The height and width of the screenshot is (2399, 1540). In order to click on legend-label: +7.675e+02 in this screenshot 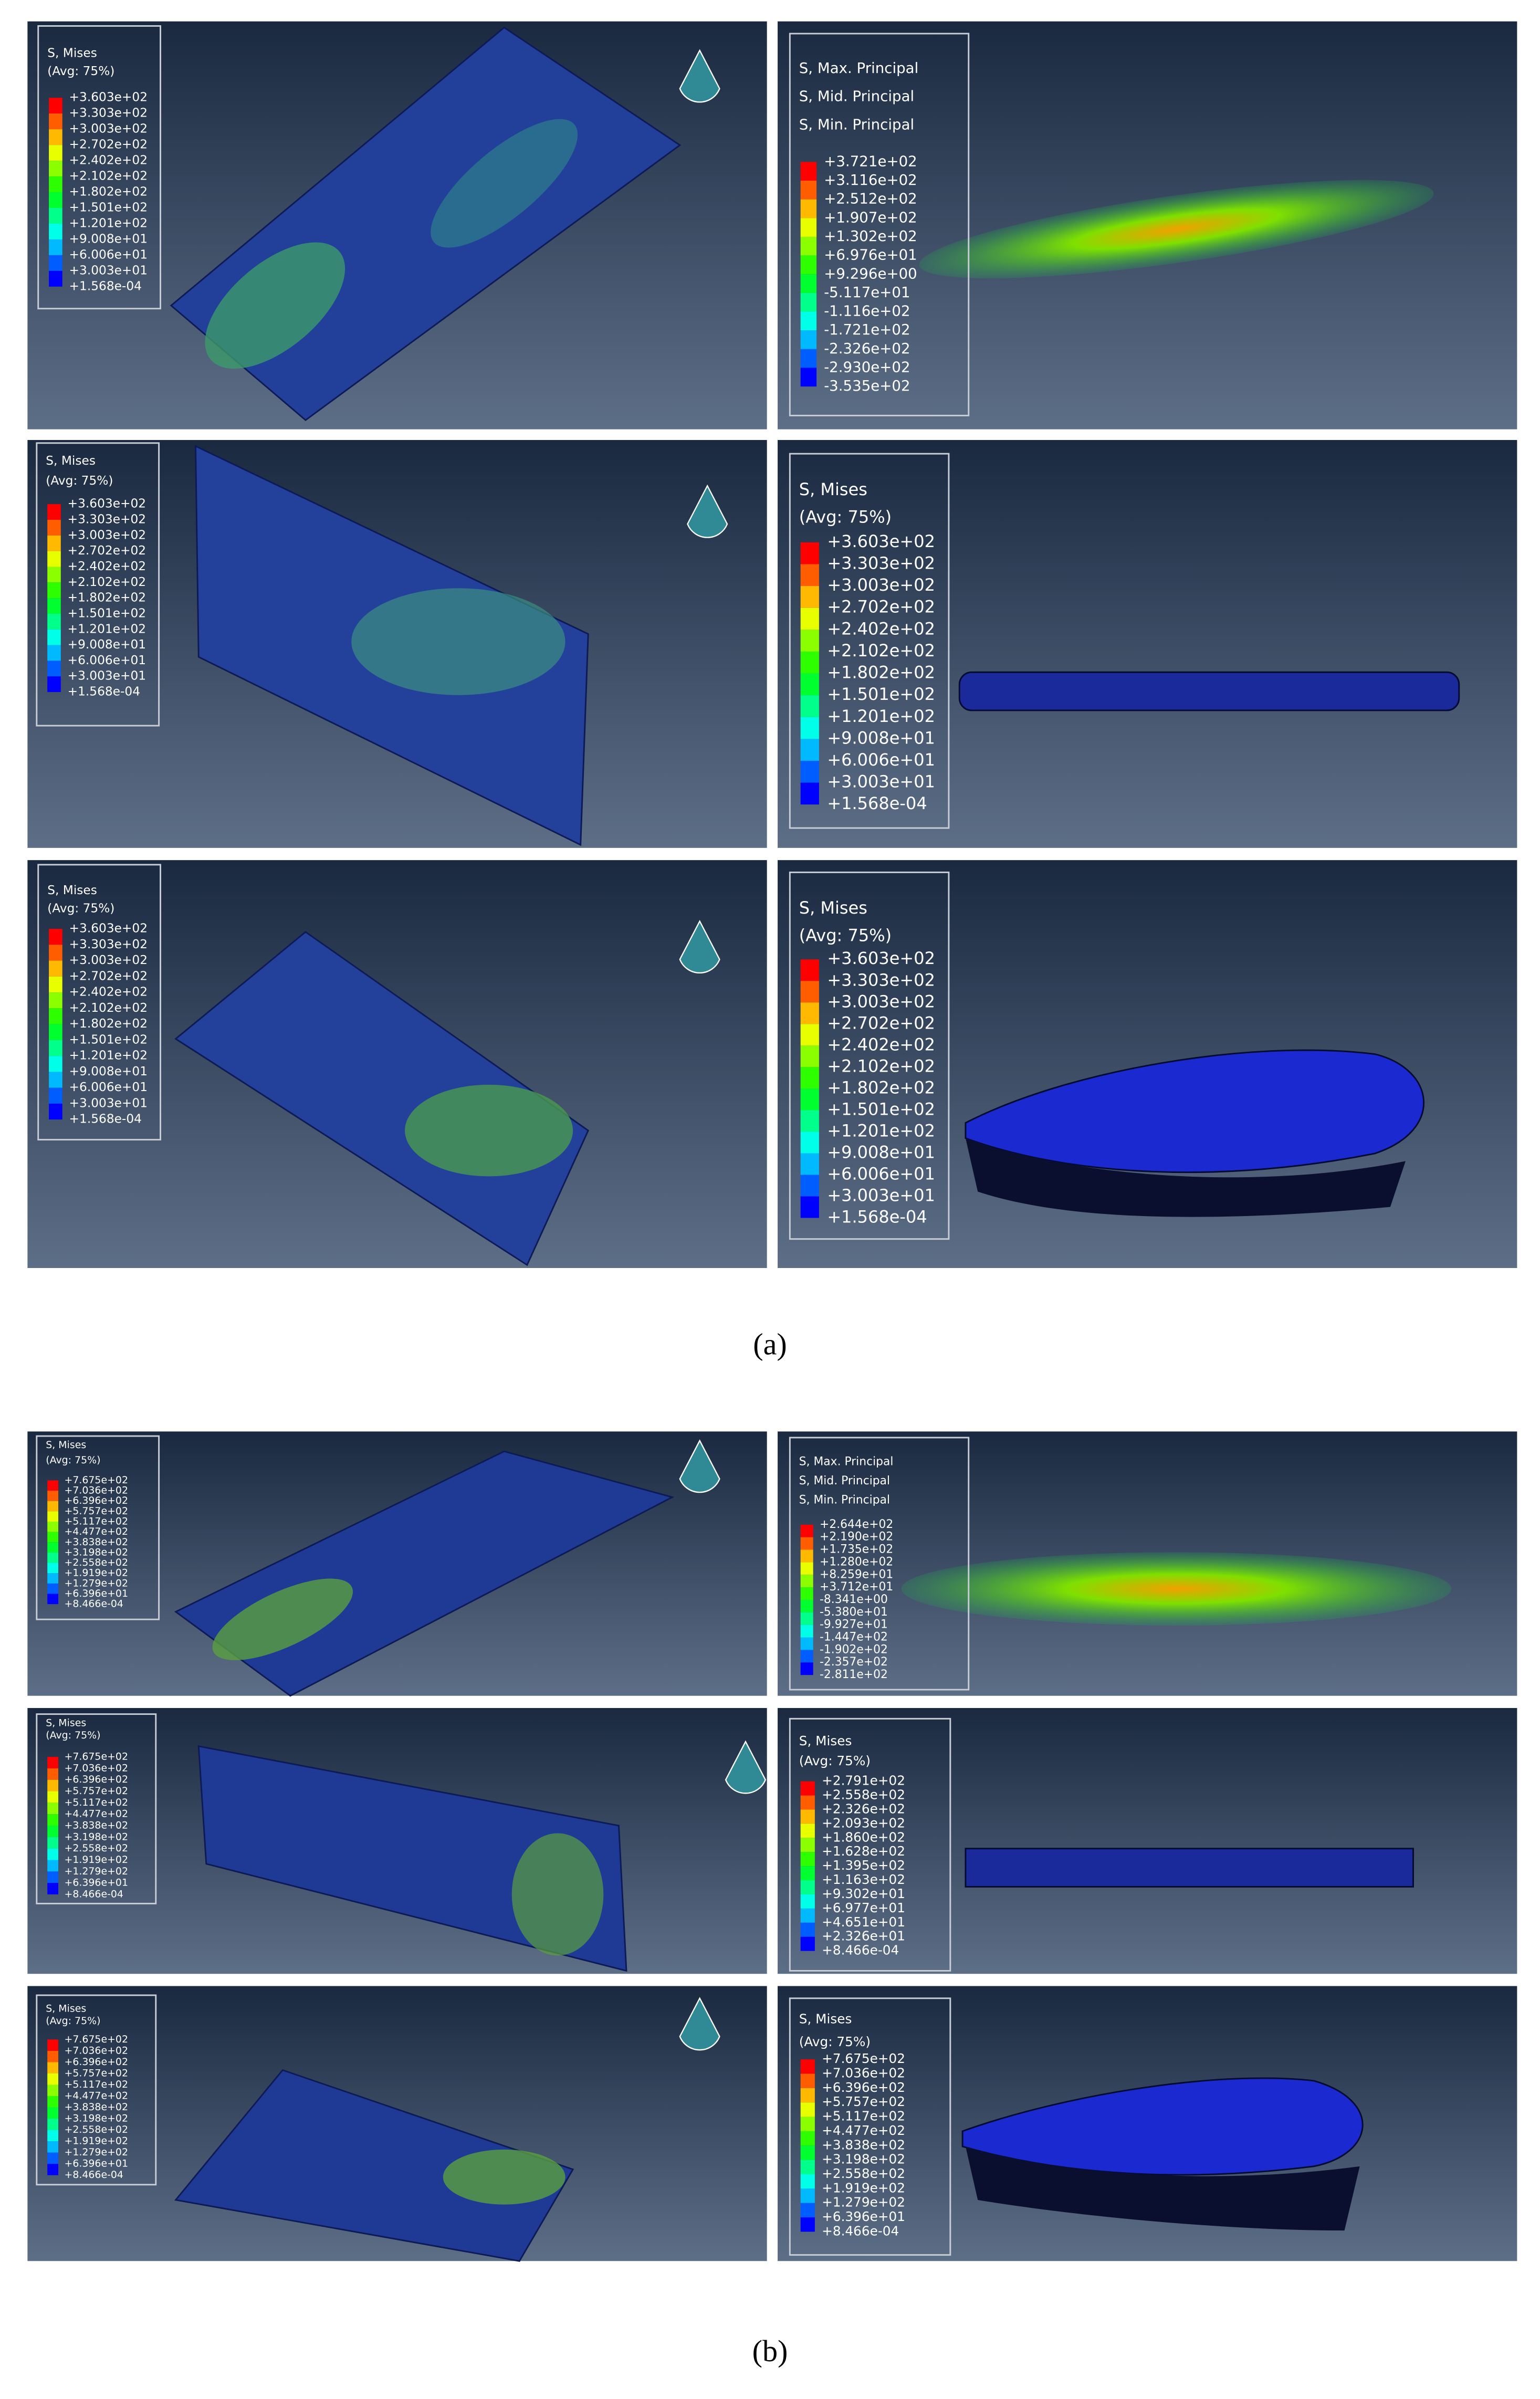, I will do `click(96, 1757)`.